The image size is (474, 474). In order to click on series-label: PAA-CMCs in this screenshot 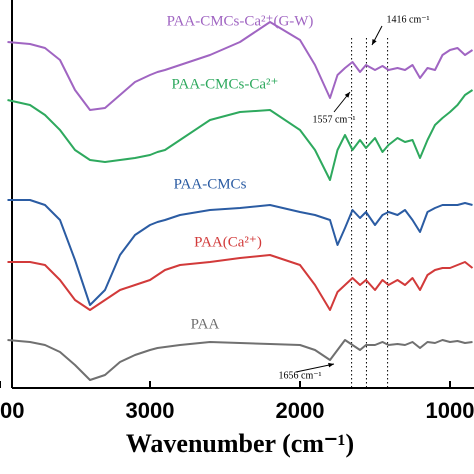, I will do `click(210, 184)`.